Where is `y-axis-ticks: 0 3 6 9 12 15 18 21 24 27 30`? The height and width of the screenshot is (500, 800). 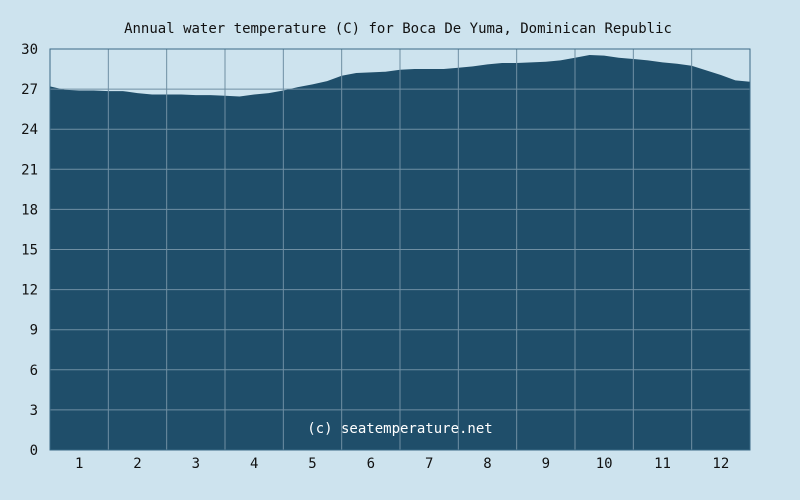 y-axis-ticks: 0 3 6 9 12 15 18 21 24 27 30 is located at coordinates (29, 250).